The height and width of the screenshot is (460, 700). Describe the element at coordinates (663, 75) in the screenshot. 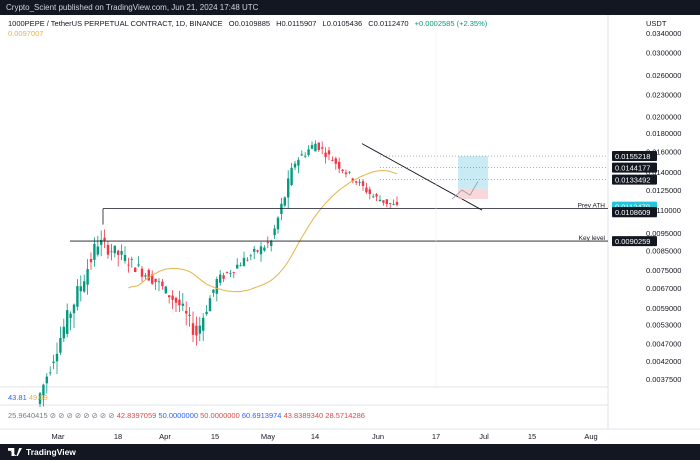

I see `y-tick-label: 0.0260000` at that location.